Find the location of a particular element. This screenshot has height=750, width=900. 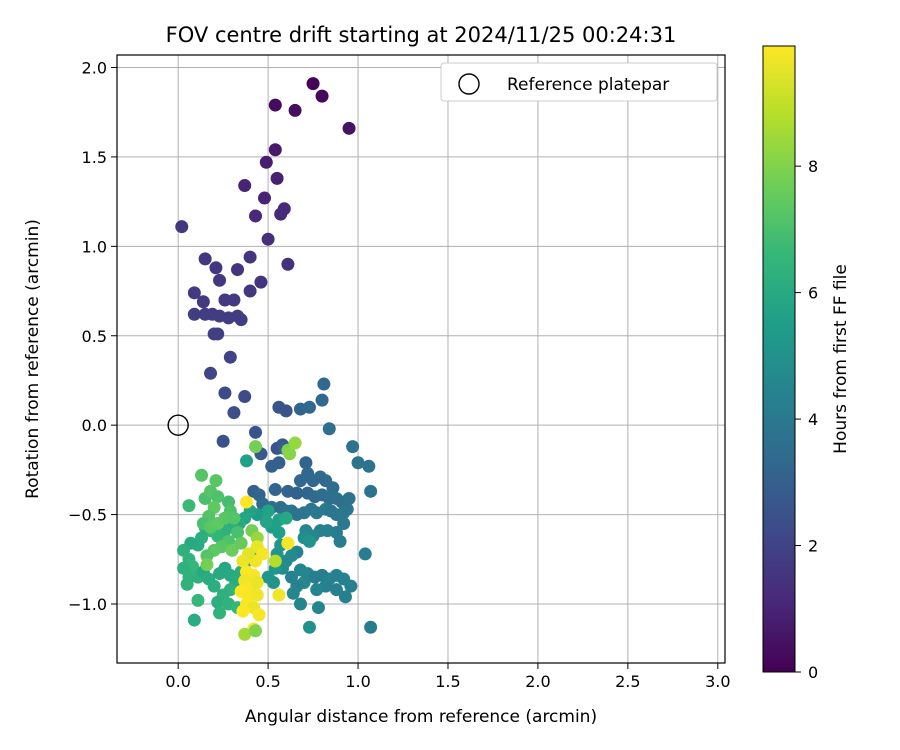

y-axis-label: Rotation from reference (arcmin) is located at coordinates (33, 359).